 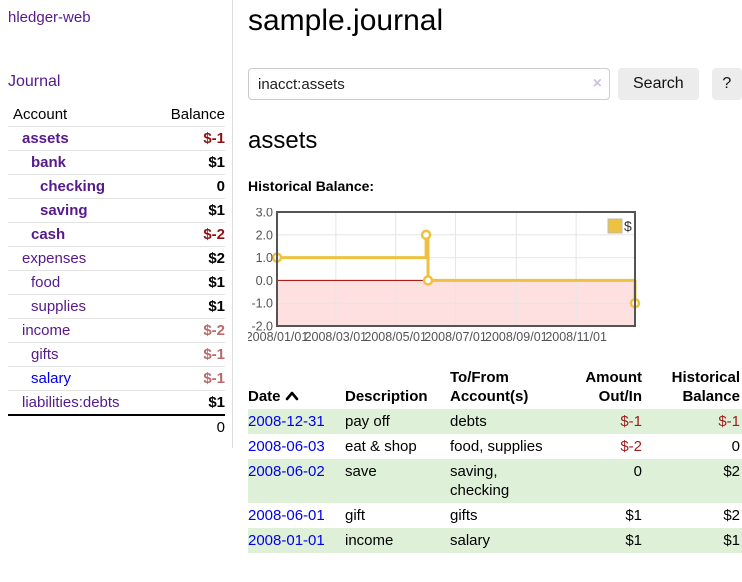 What do you see at coordinates (283, 140) in the screenshot?
I see `account-heading: assets` at bounding box center [283, 140].